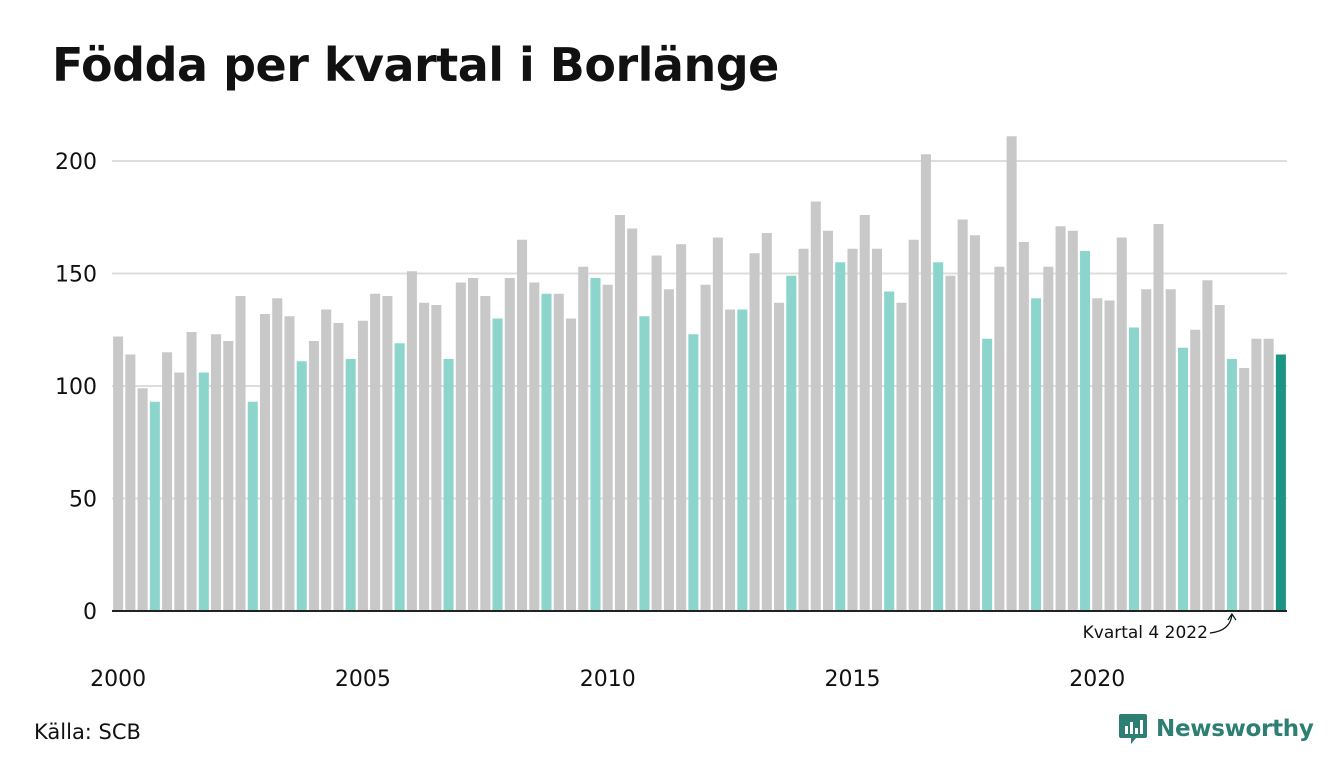 The width and height of the screenshot is (1340, 780). Describe the element at coordinates (363, 679) in the screenshot. I see `x-tick-label: 2005` at that location.